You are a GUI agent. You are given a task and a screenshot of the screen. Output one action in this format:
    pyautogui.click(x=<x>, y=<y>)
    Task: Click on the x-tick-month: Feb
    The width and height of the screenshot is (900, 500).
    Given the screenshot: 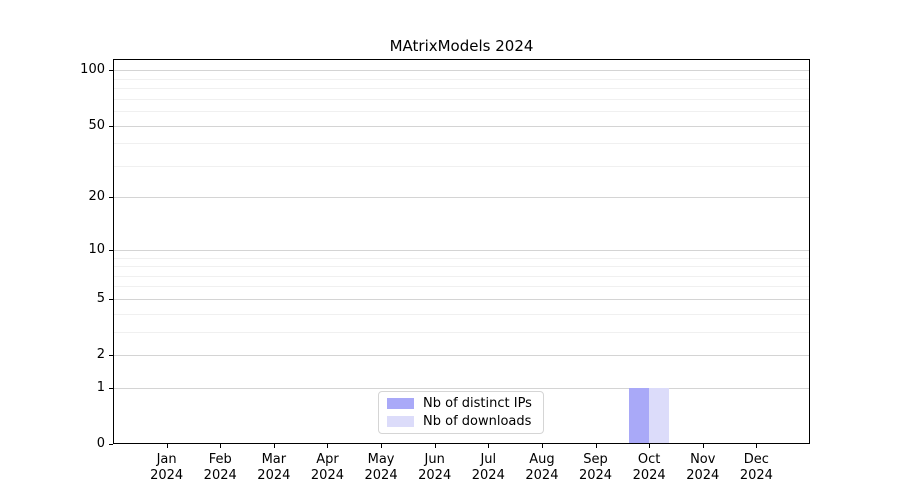 What is the action you would take?
    pyautogui.click(x=220, y=459)
    